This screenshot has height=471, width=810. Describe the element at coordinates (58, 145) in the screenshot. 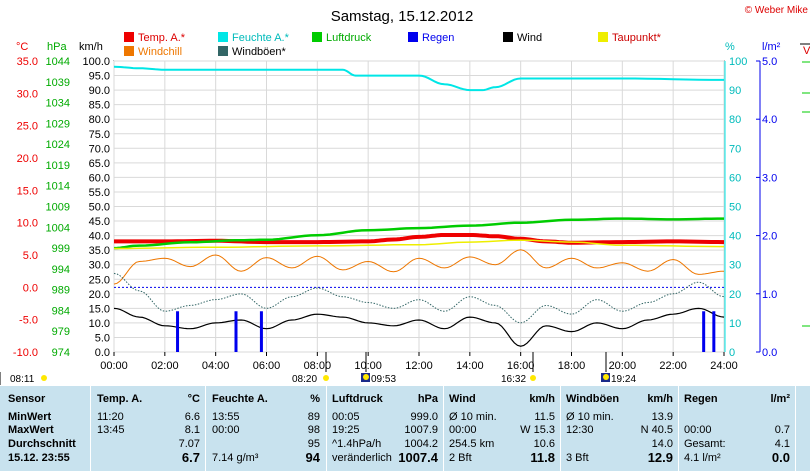

I see `pressure-axis-tick-label: 1024` at that location.